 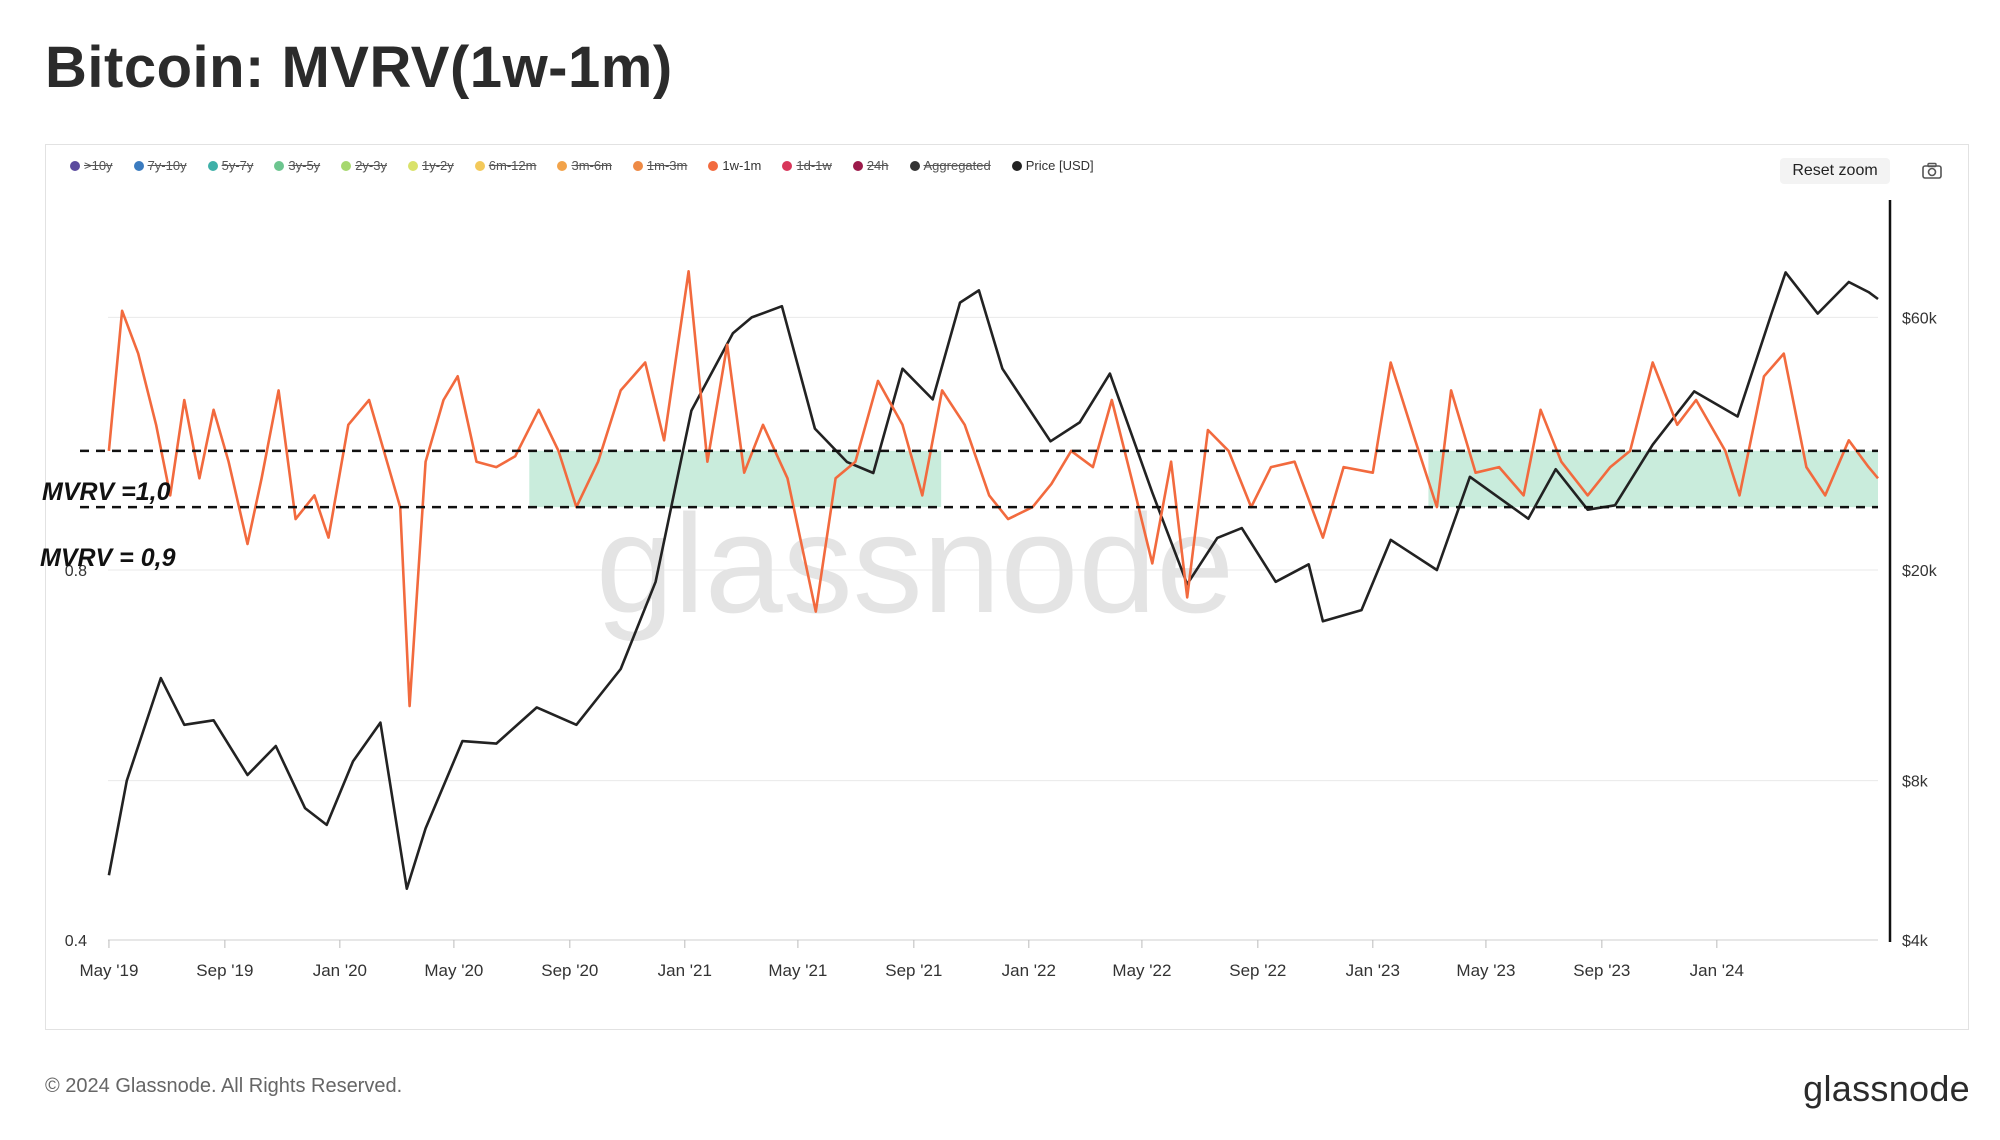 I want to click on x-tick-label: Sep '22, so click(x=1257, y=970).